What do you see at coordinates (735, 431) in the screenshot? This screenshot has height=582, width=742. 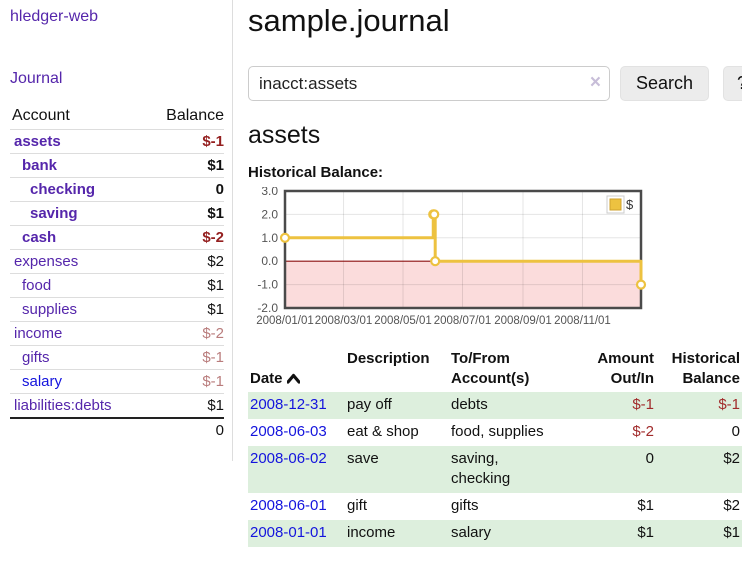 I see `transaction-balance: 0` at bounding box center [735, 431].